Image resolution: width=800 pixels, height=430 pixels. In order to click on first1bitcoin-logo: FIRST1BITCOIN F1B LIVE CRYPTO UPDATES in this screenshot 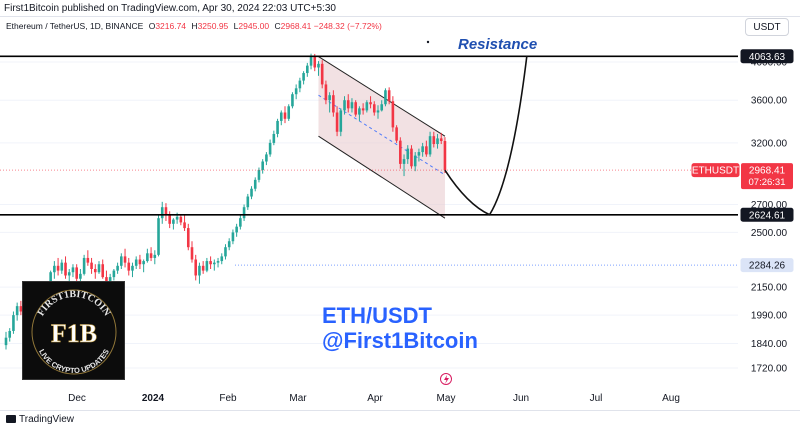, I will do `click(73, 330)`.